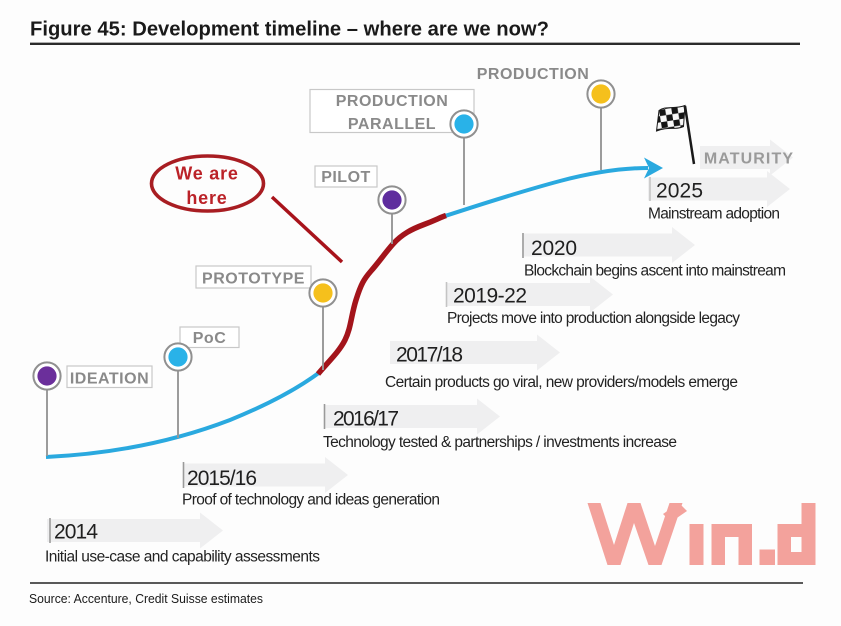  I want to click on svg-text: We are, so click(207, 174).